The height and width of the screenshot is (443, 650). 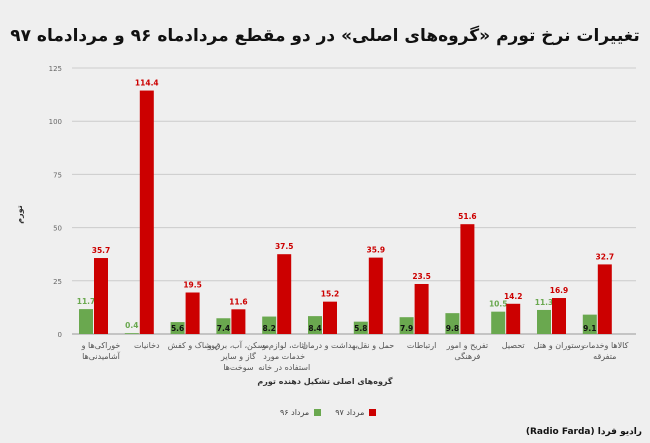 What do you see at coordinates (421, 345) in the screenshot?
I see `x-tick-label: ارتباطات` at bounding box center [421, 345].